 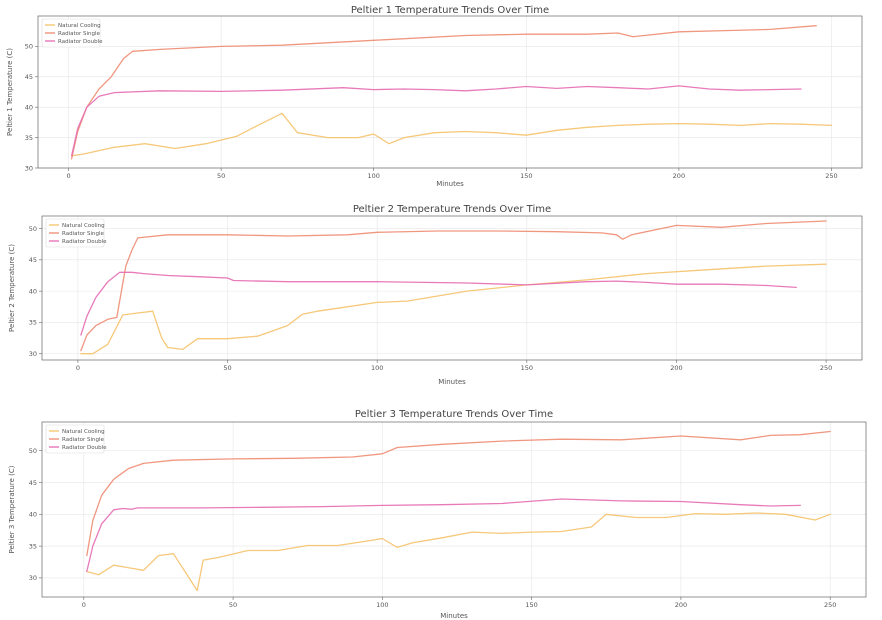 I want to click on chart-title: Peltier 3 Temperature Trends Over Time, so click(x=454, y=414).